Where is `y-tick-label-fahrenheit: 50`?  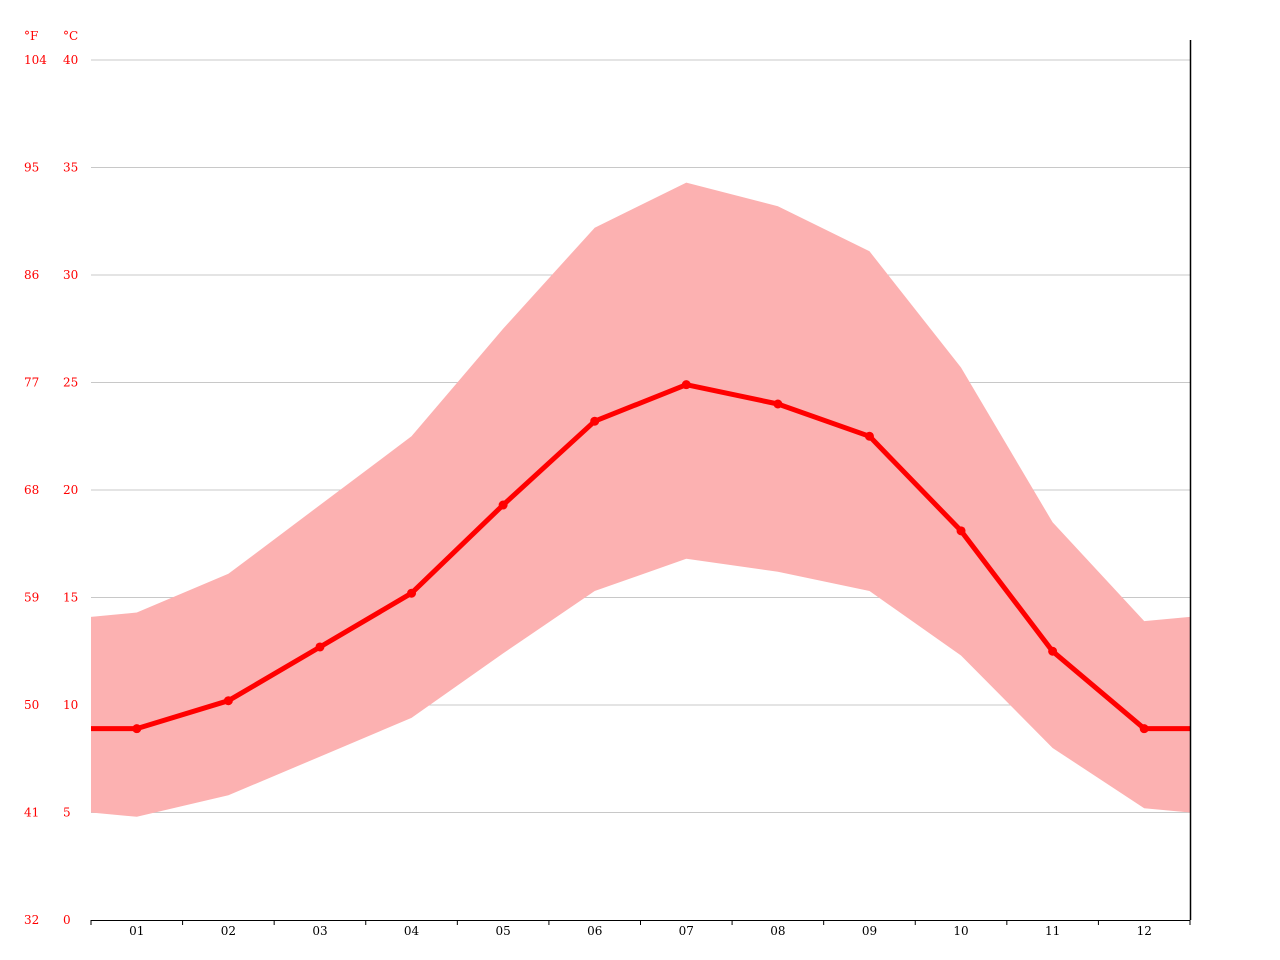 y-tick-label-fahrenheit: 50 is located at coordinates (31, 705).